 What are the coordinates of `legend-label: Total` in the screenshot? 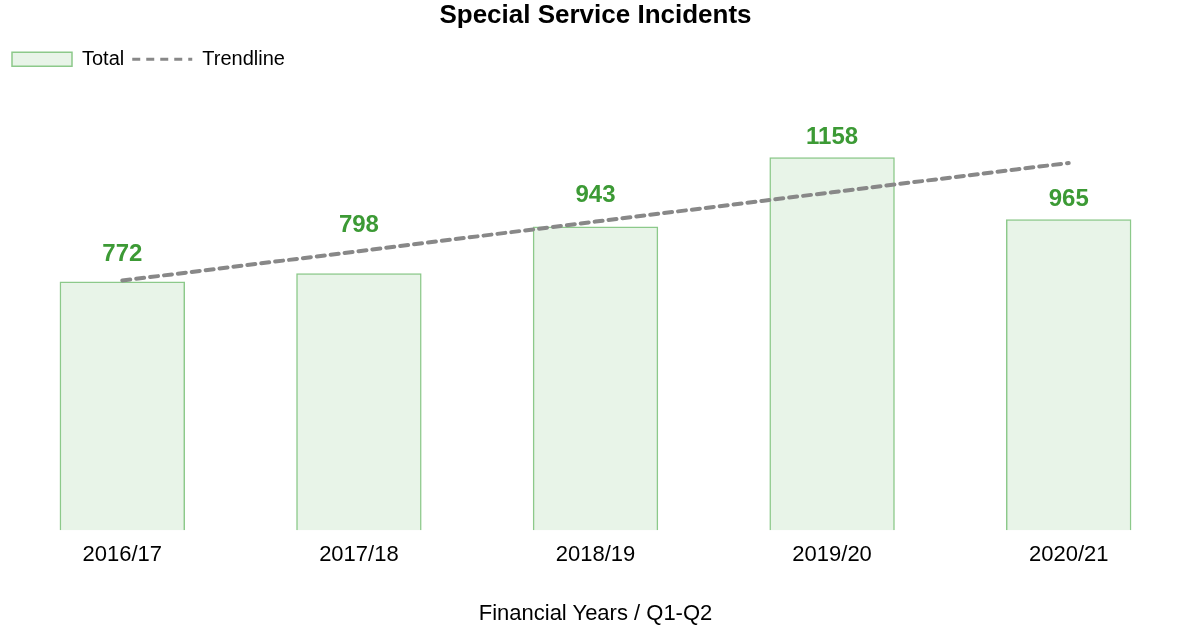 It's located at (103, 57).